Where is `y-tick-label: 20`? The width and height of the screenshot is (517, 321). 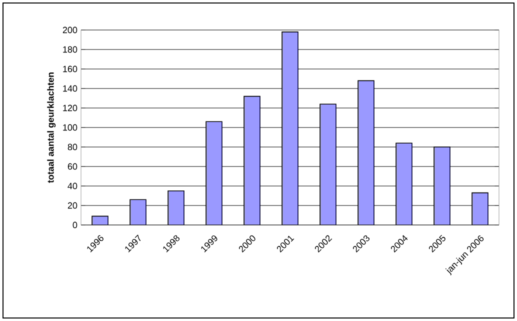
y-tick-label: 20 is located at coordinates (73, 205).